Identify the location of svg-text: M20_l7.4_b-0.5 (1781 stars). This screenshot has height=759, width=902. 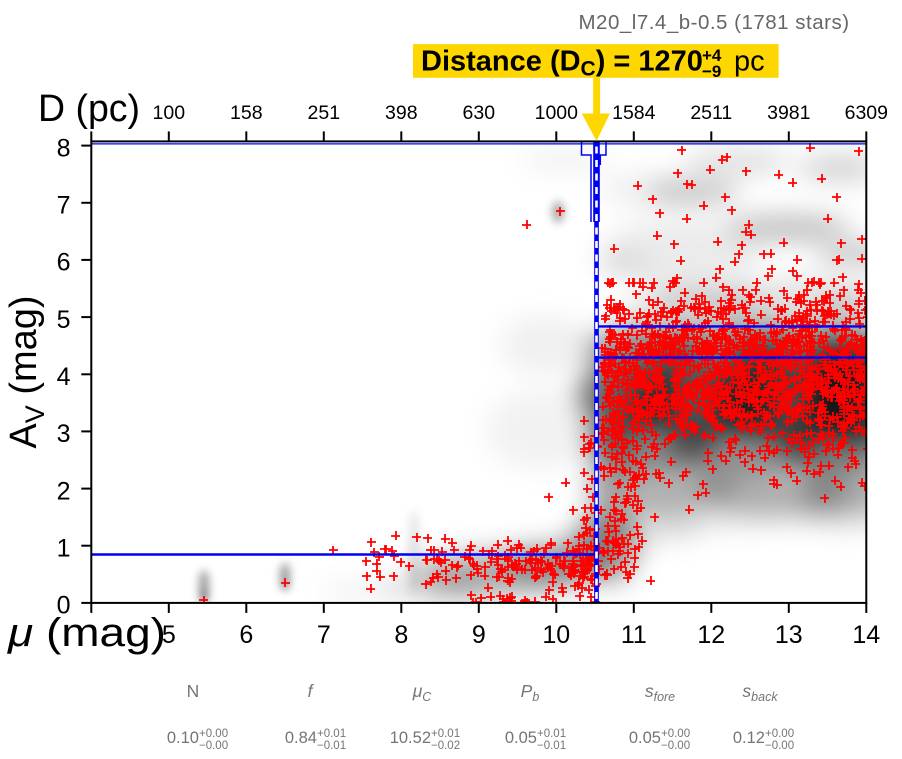
(713, 22).